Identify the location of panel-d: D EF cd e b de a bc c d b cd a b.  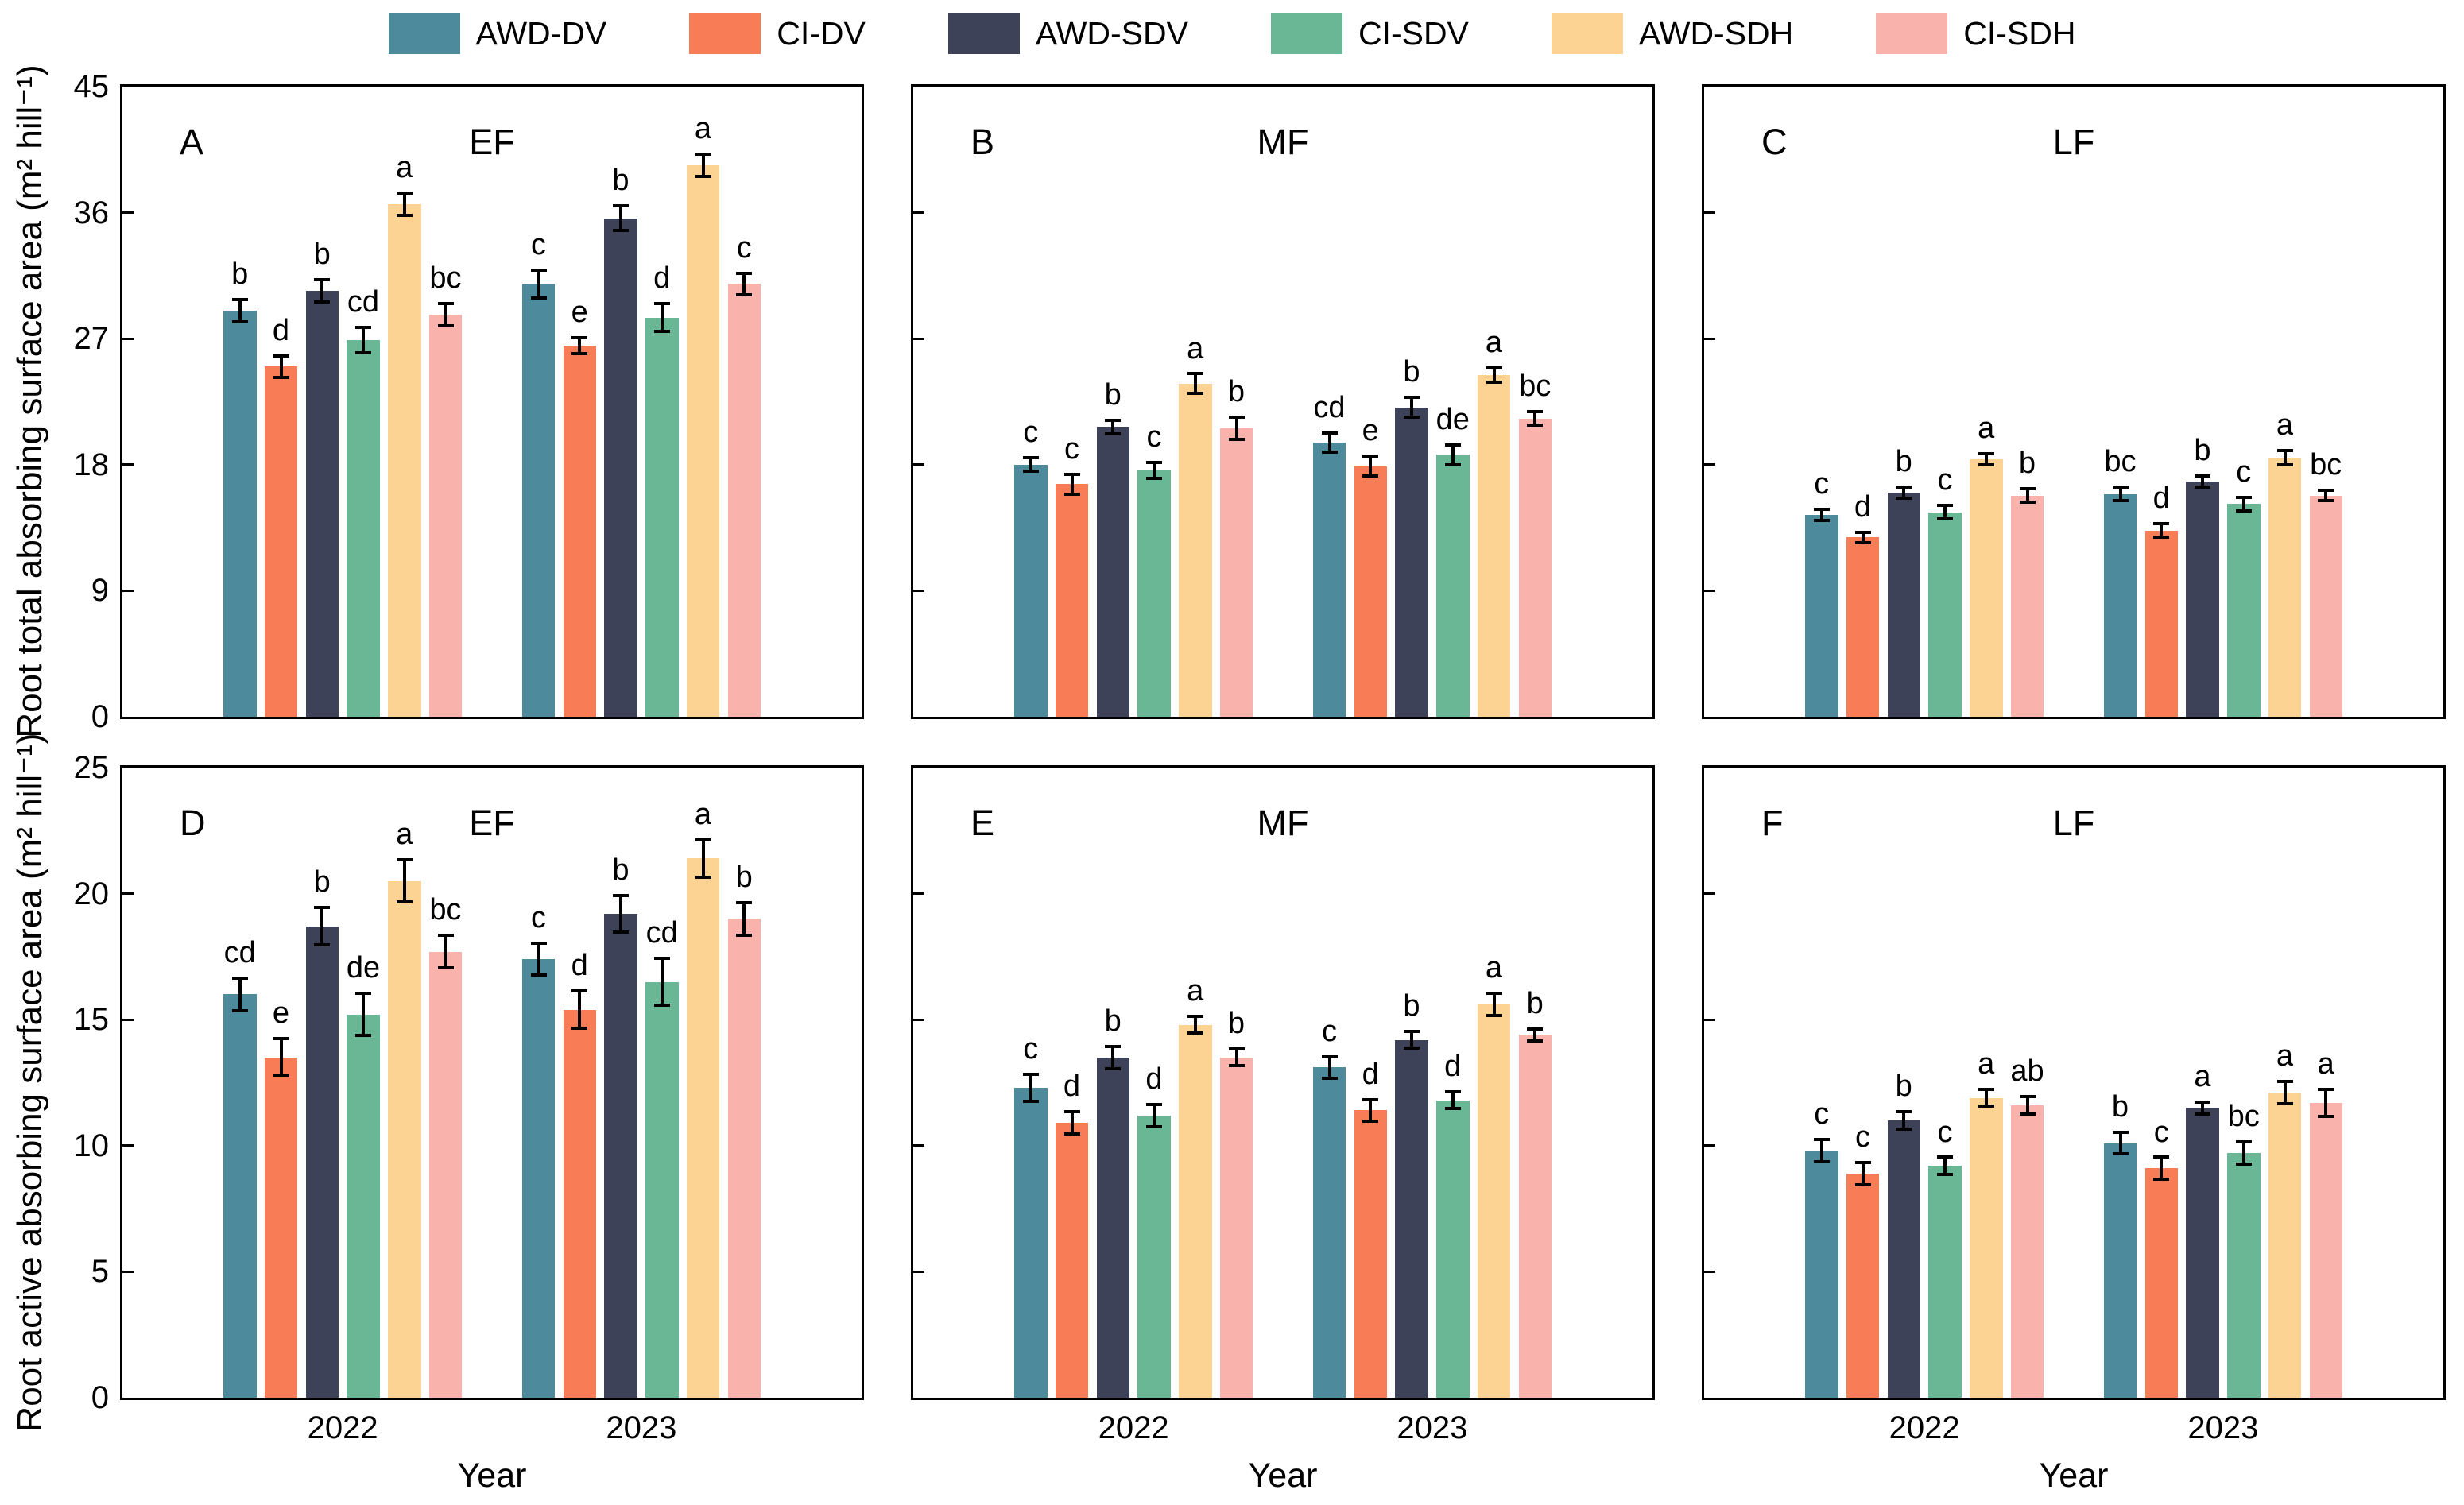
(492, 1082).